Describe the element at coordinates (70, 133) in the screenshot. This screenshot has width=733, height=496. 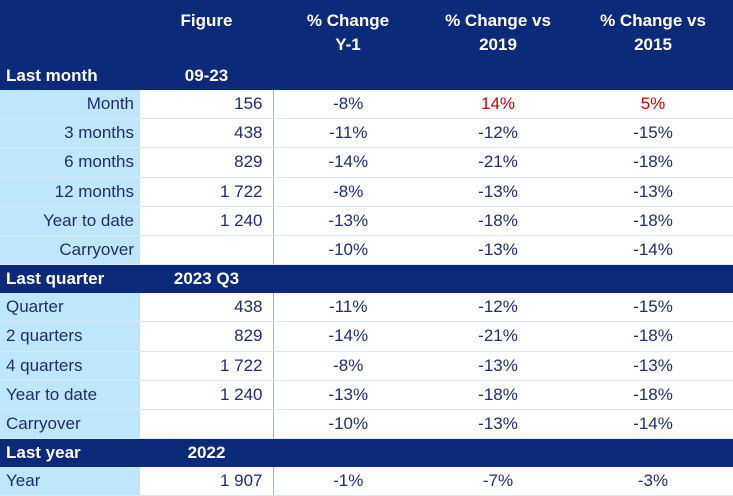
I see `row-label: 3 months` at that location.